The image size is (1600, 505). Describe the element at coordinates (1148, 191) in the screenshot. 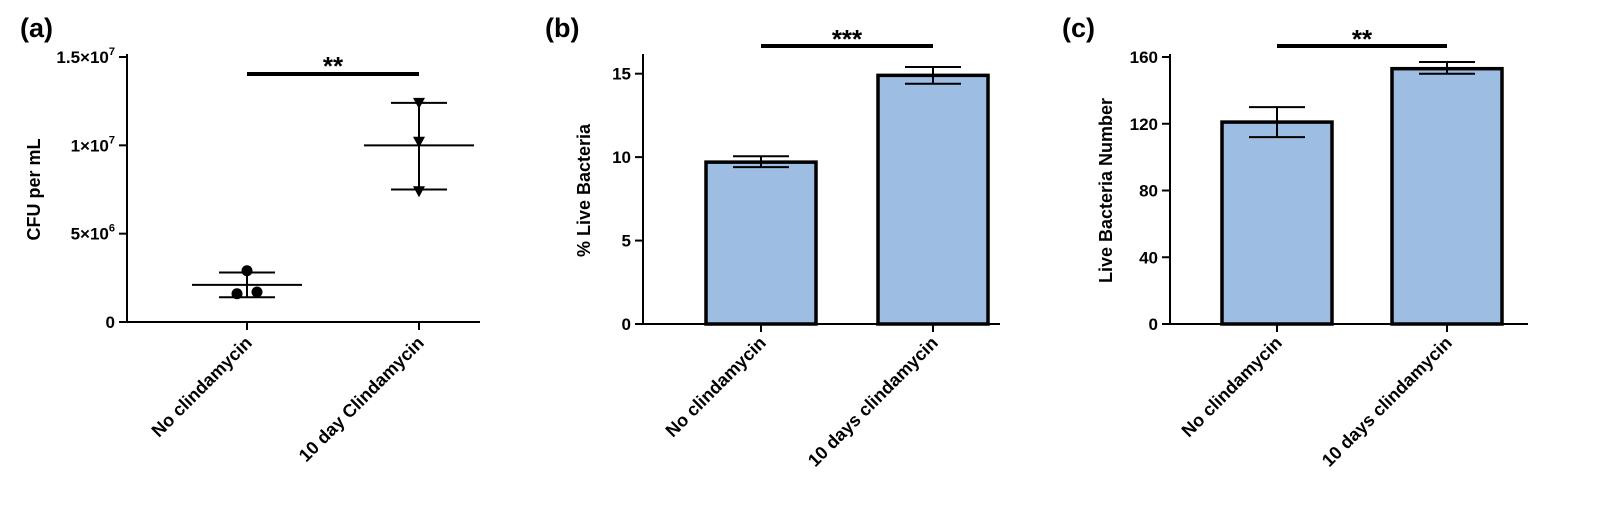

I see `y-tick-label: 80` at that location.